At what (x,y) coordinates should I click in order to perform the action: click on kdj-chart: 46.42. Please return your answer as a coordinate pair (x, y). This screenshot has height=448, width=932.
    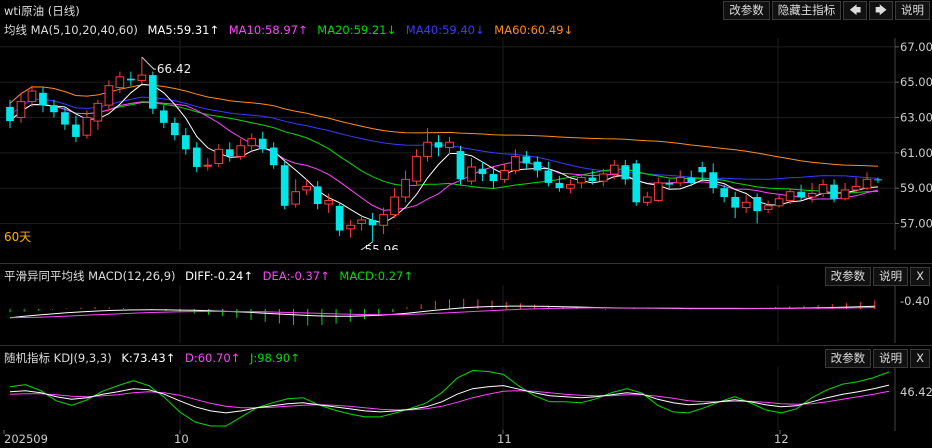
    Looking at the image, I should click on (466, 399).